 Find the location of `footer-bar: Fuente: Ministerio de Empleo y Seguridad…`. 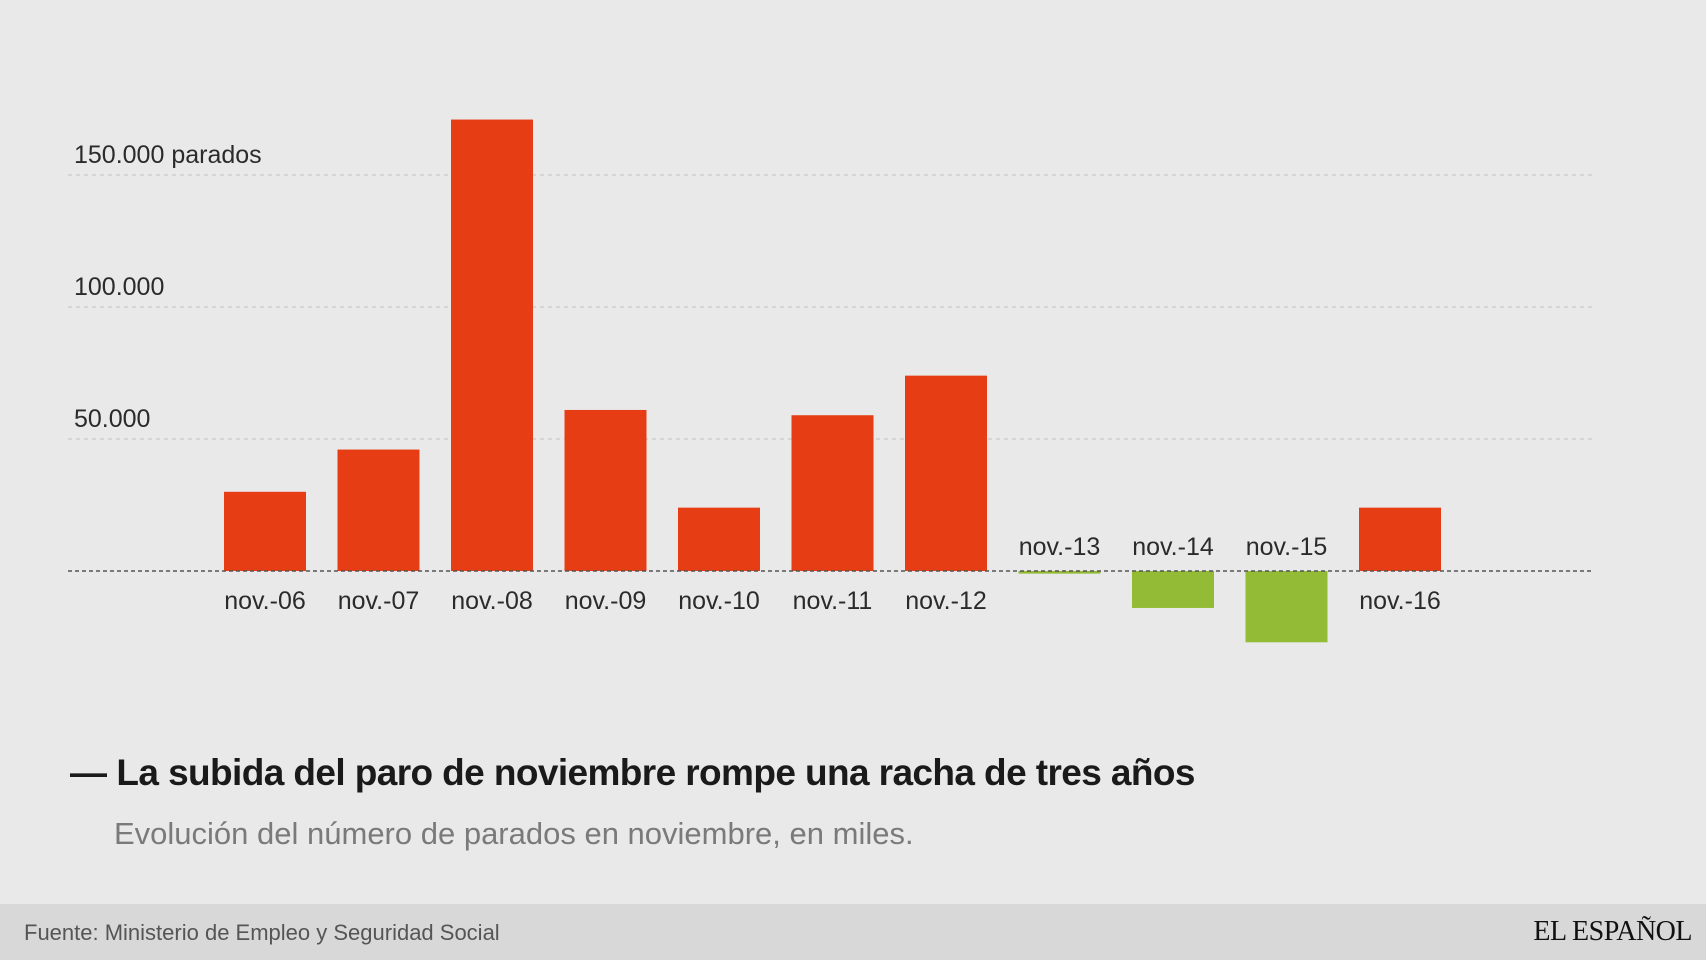

footer-bar: Fuente: Ministerio de Empleo y Seguridad… is located at coordinates (853, 932).